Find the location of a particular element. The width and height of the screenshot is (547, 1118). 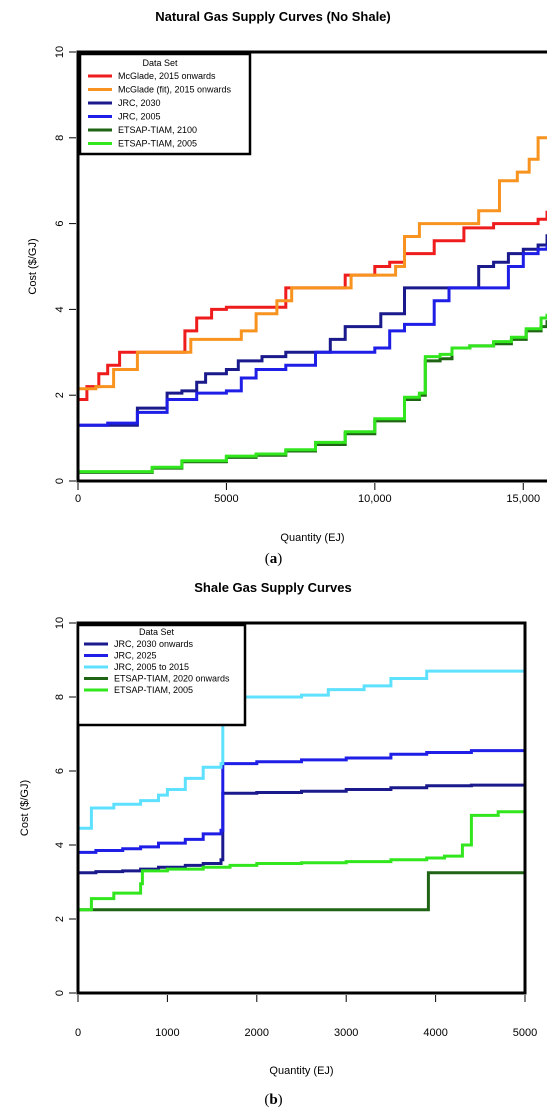

legend-box is located at coordinates (161, 675).